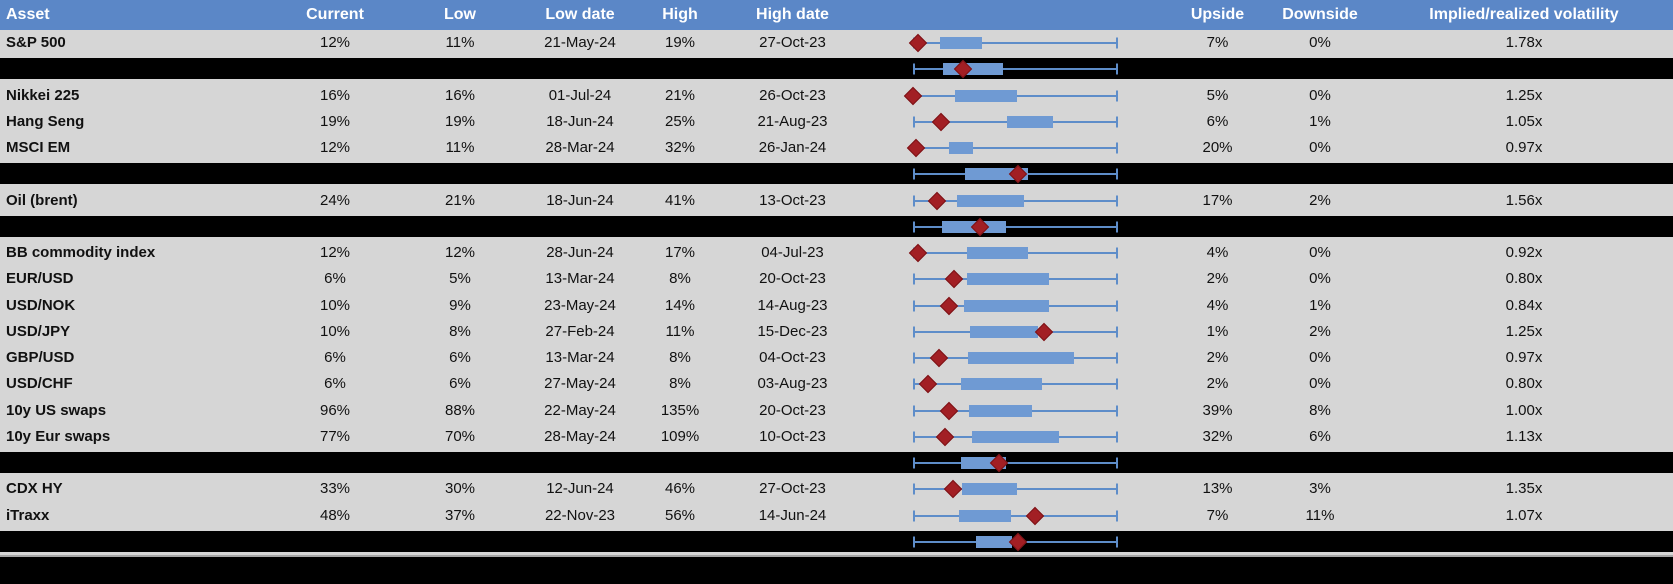 This screenshot has height=584, width=1673. I want to click on current-value: 33%, so click(335, 489).